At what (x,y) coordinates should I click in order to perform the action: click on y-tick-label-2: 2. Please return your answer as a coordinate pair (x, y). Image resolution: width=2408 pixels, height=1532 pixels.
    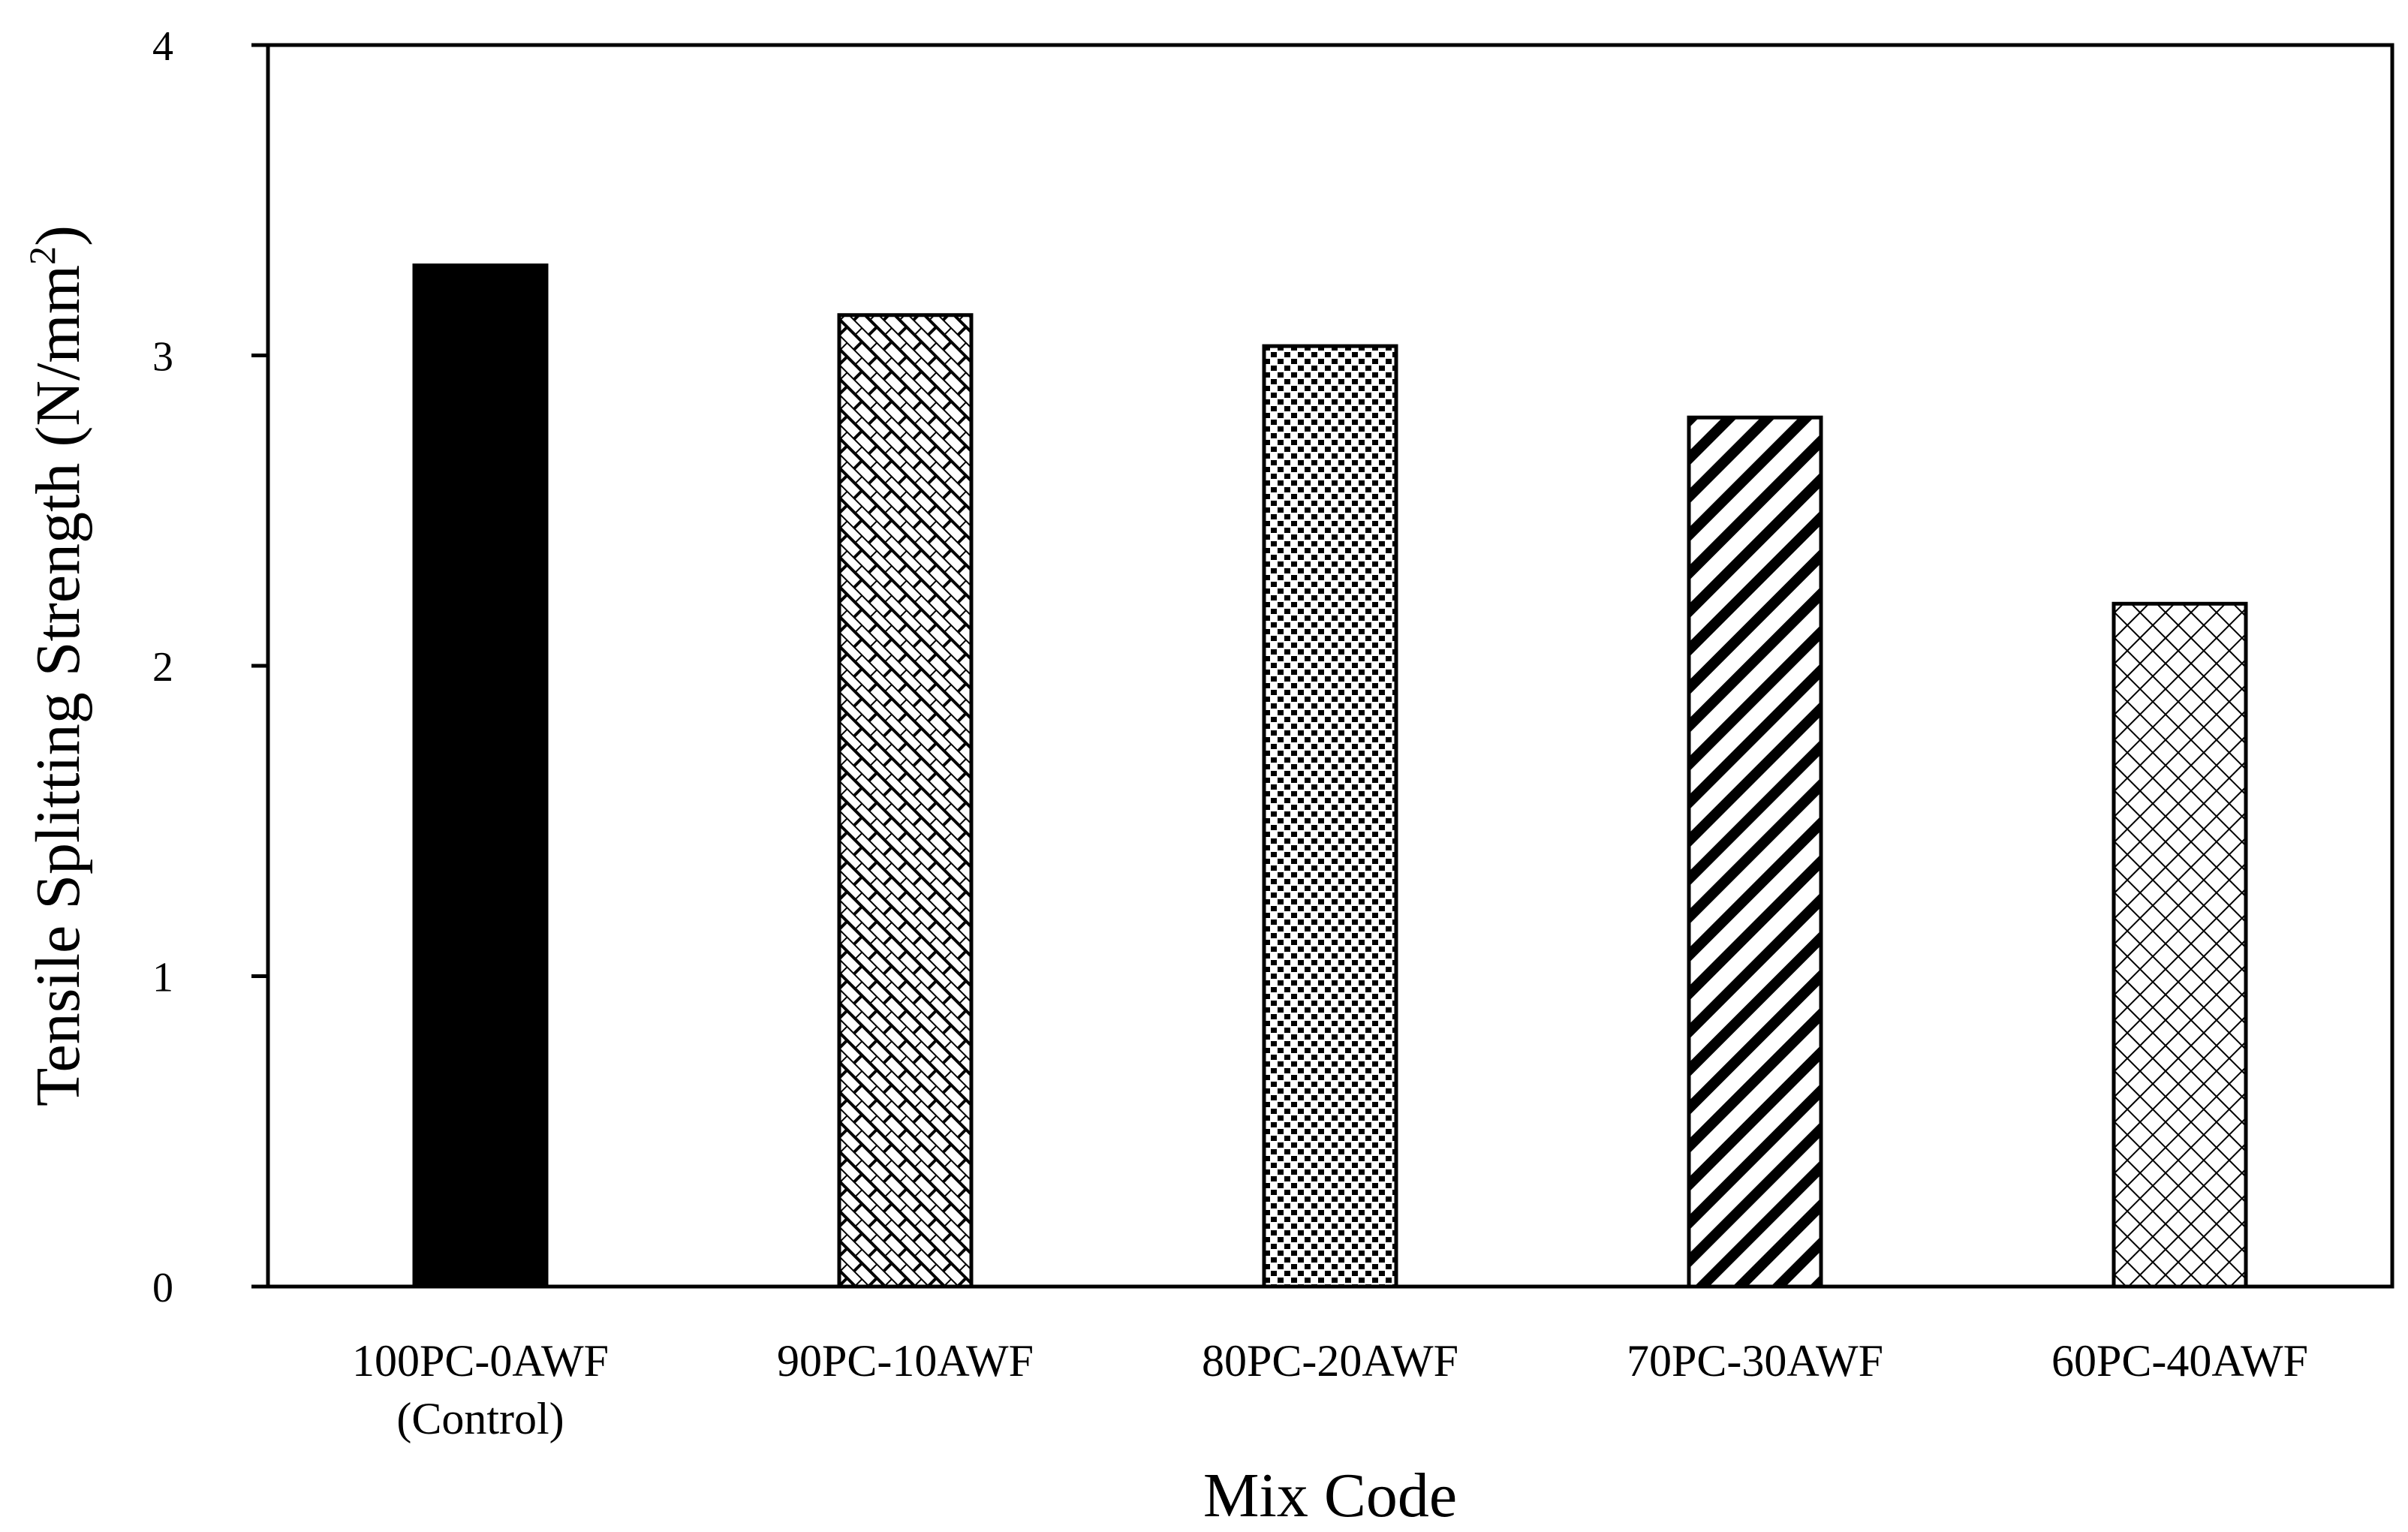
    Looking at the image, I should click on (162, 667).